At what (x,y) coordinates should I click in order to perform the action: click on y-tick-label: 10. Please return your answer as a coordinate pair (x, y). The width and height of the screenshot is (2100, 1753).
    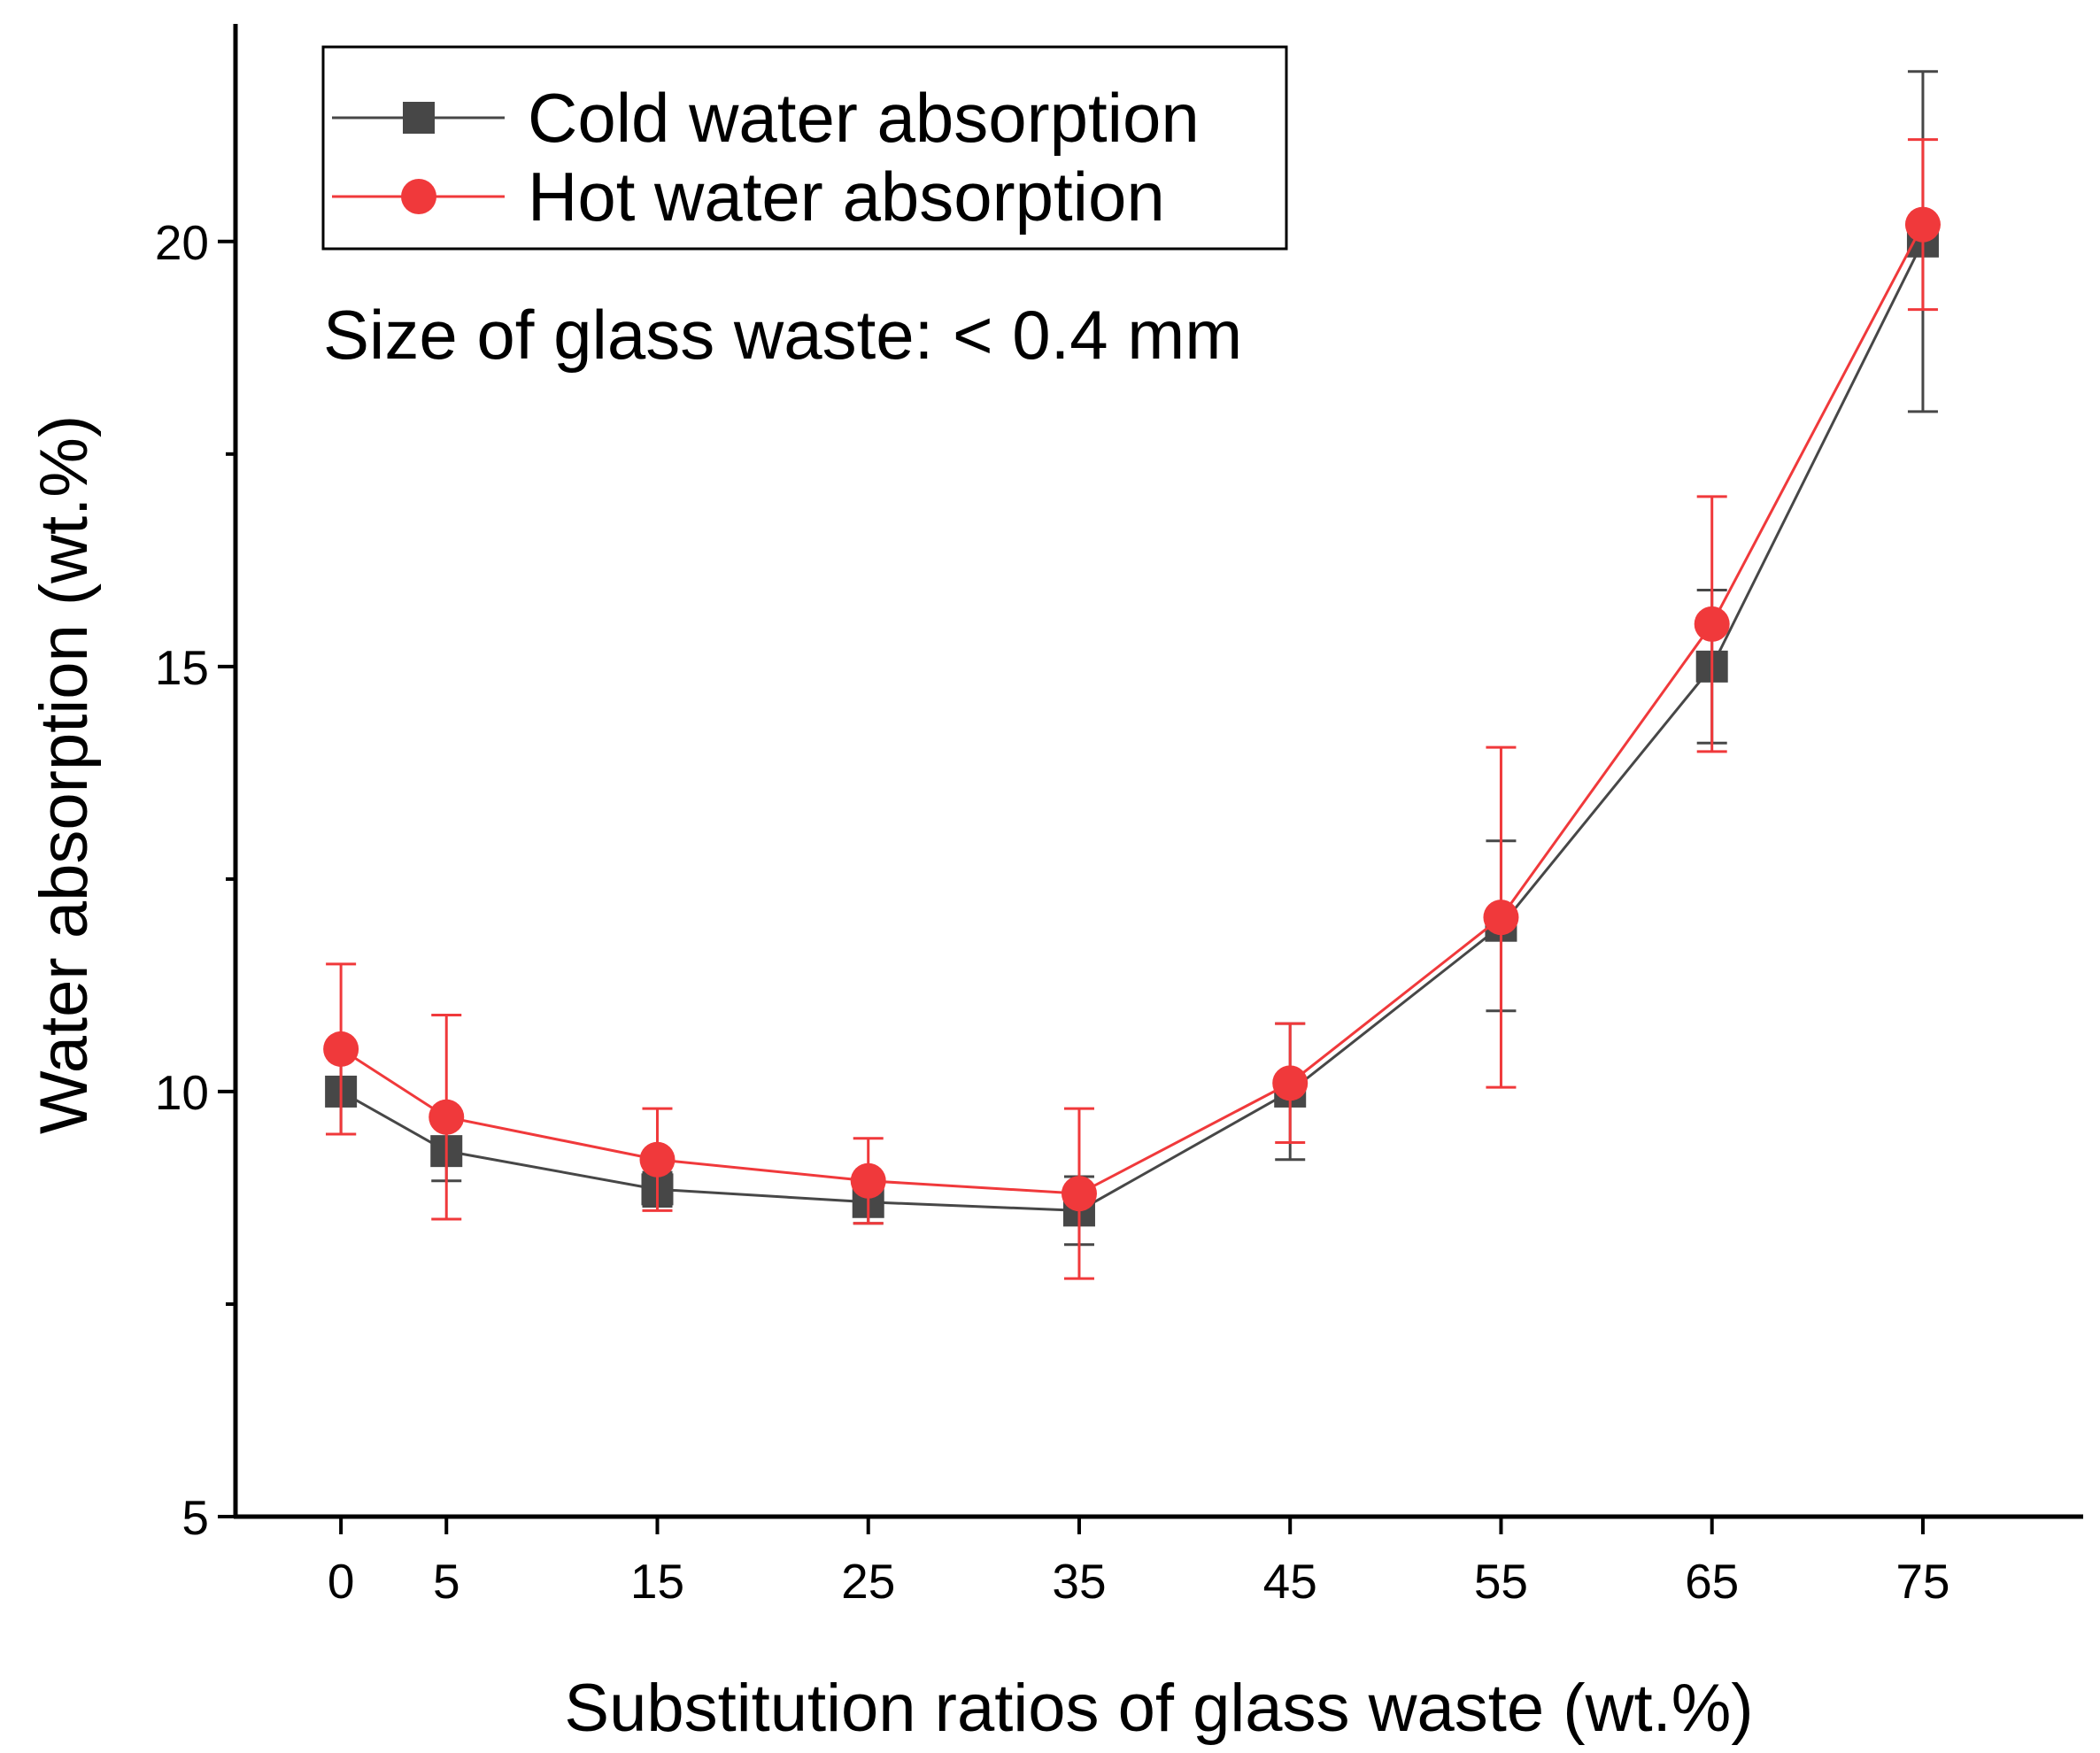
    Looking at the image, I should click on (182, 1092).